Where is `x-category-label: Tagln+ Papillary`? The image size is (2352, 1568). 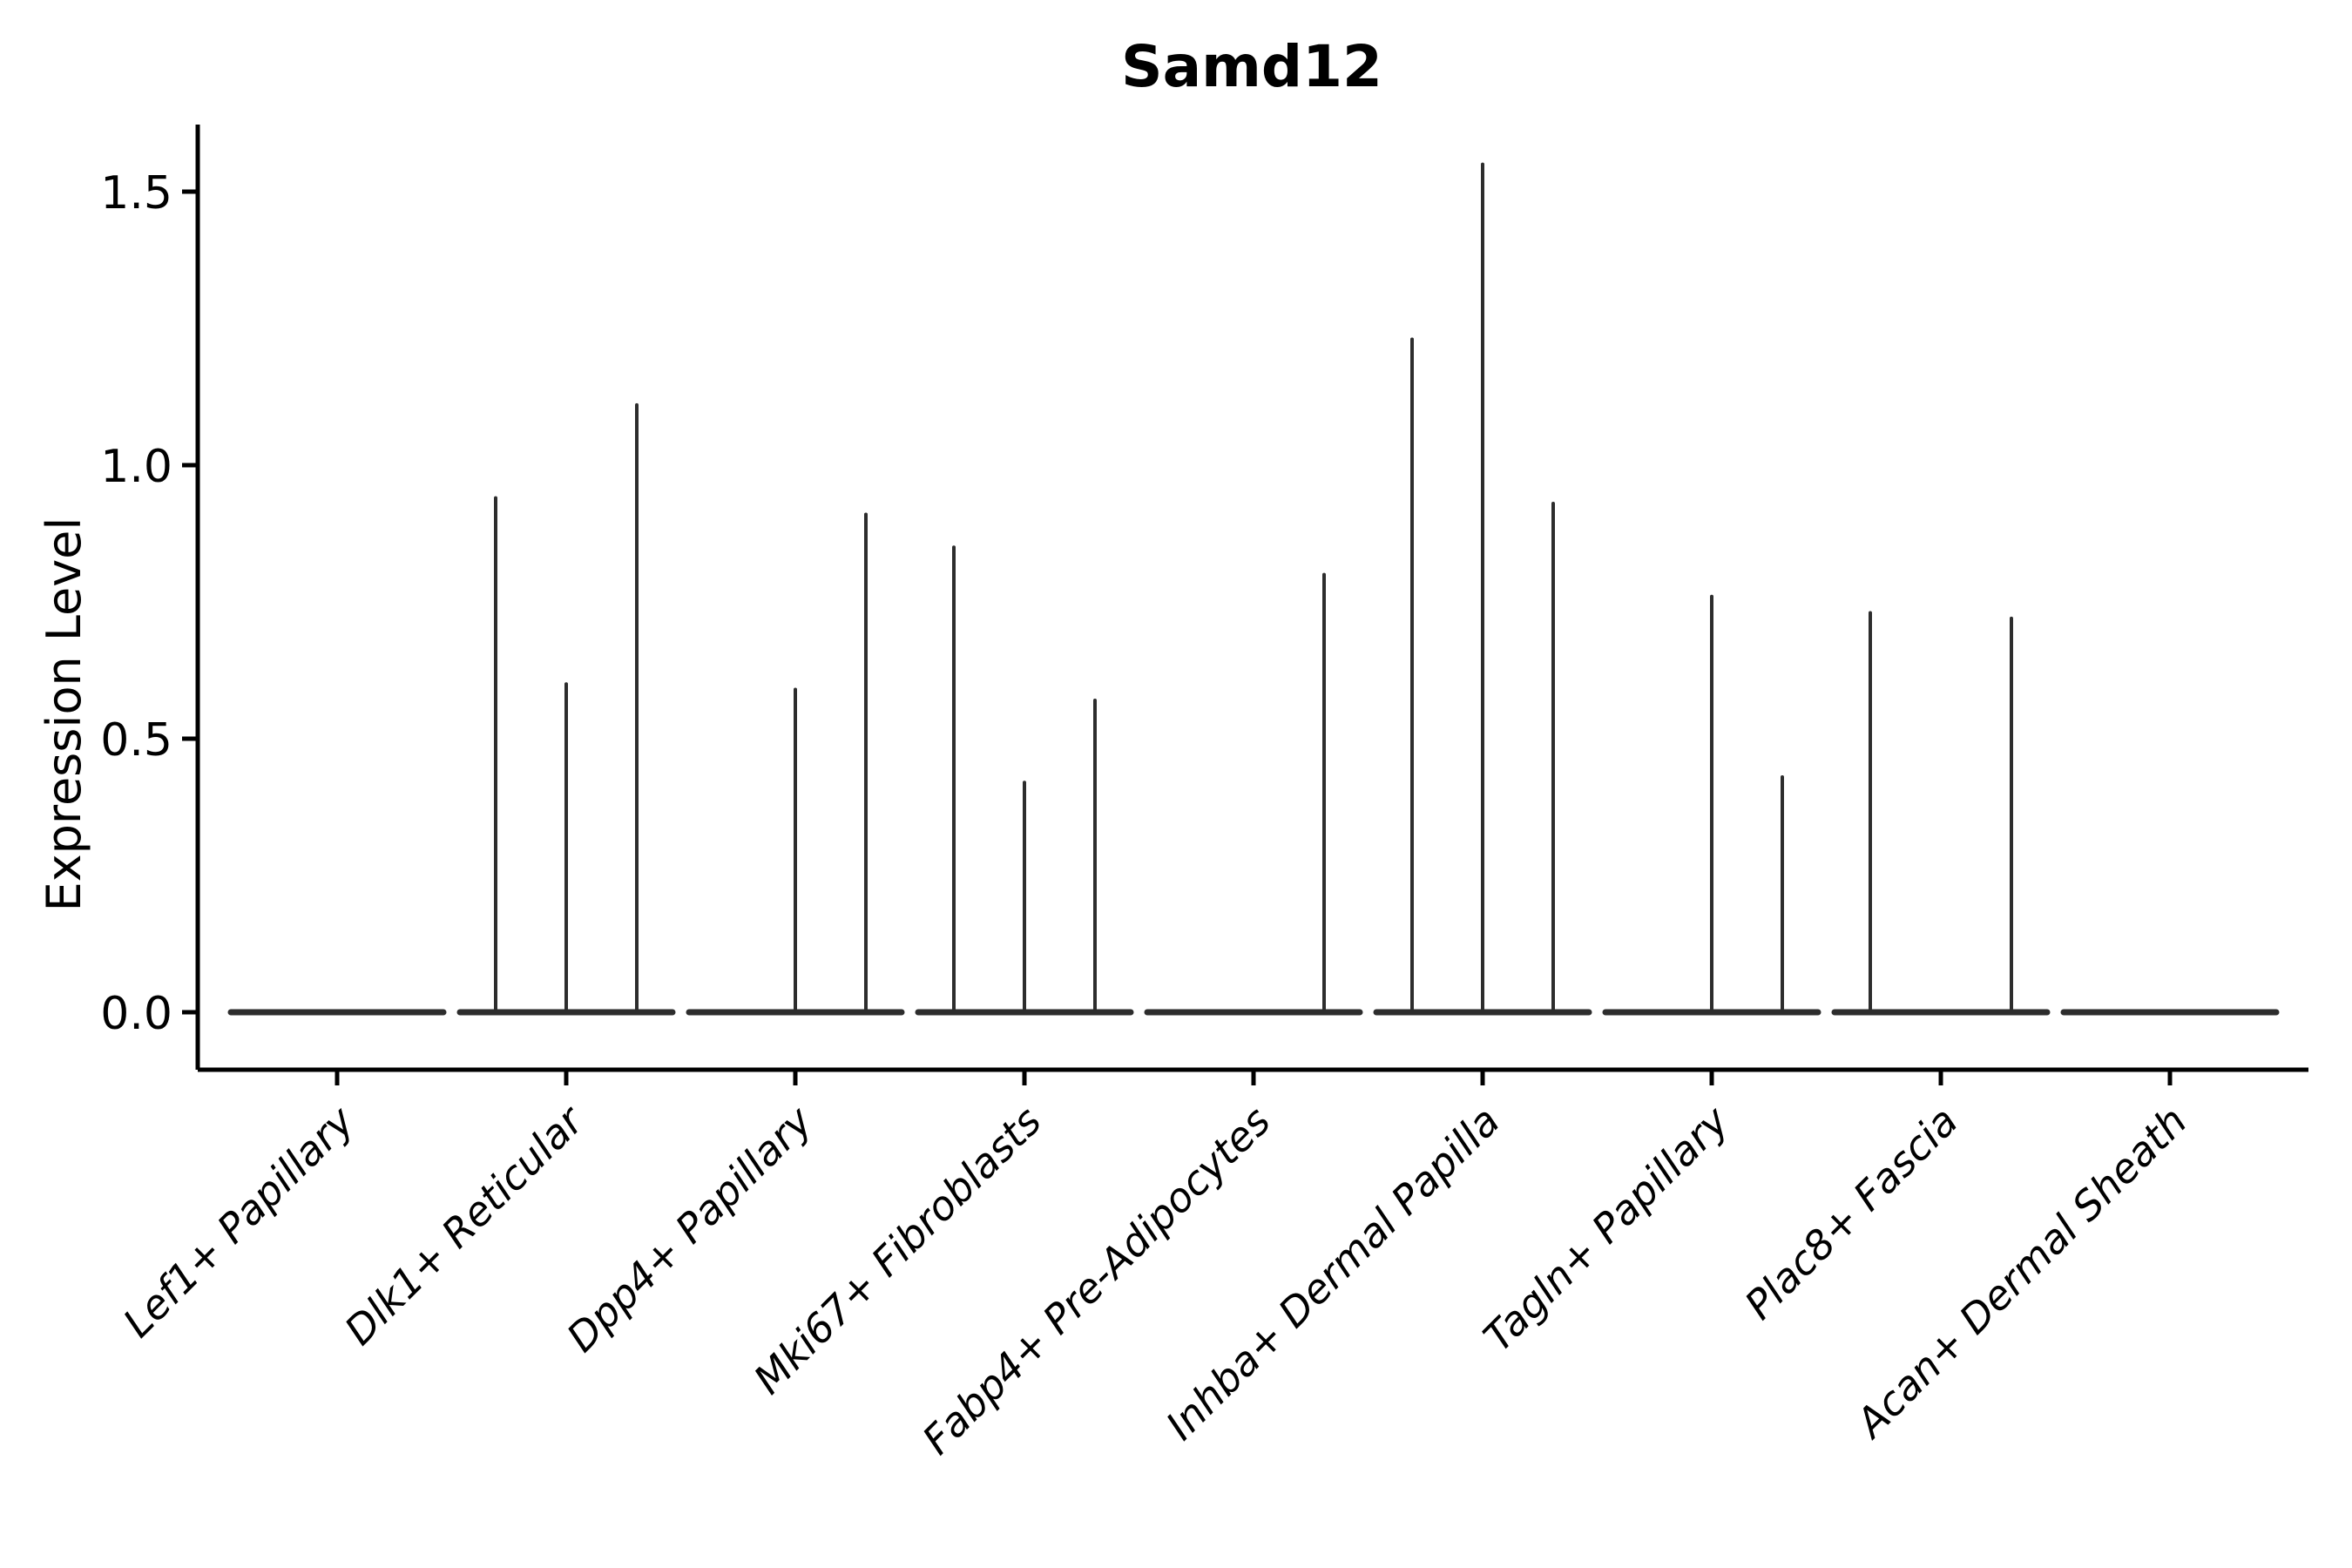
x-category-label: Tagln+ Papillary is located at coordinates (1606, 1229).